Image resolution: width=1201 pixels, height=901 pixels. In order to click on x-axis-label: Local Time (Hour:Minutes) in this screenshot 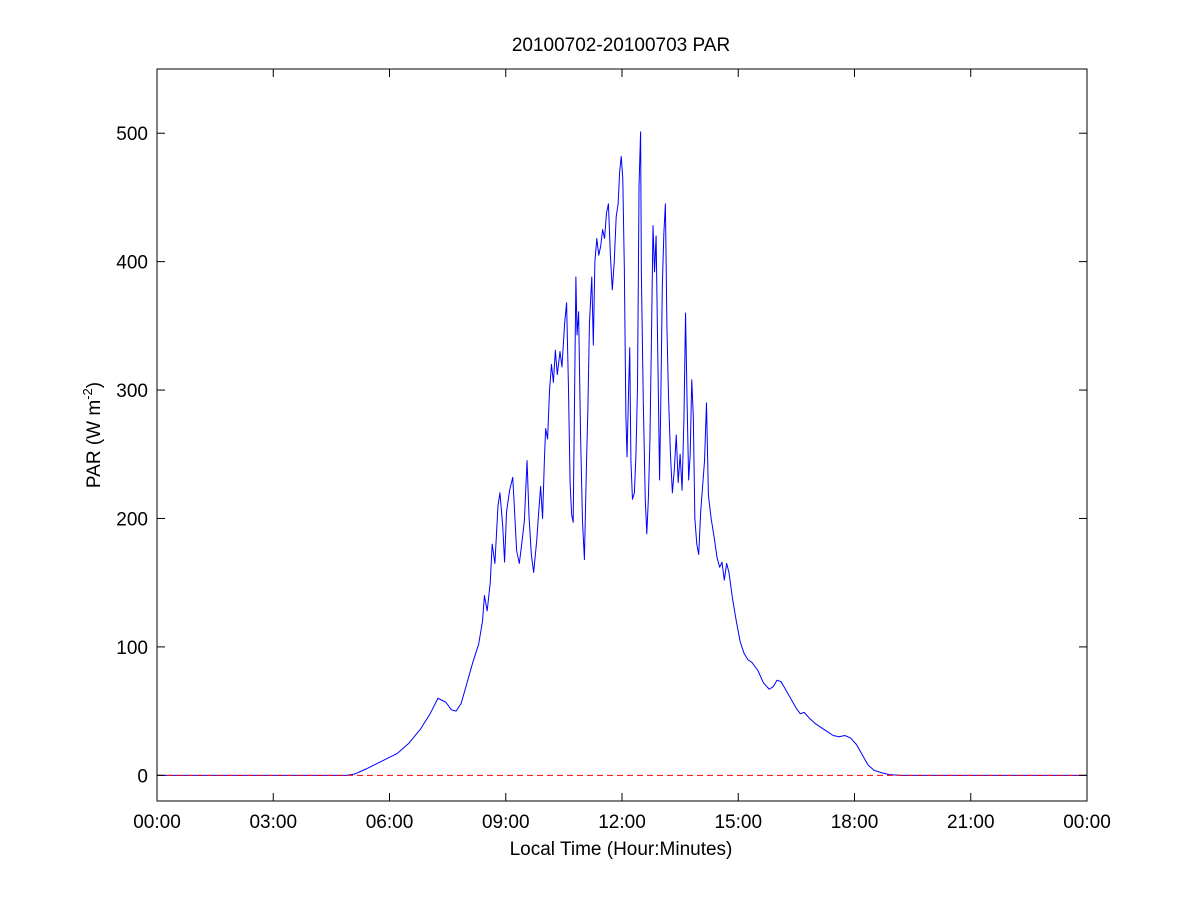, I will do `click(621, 849)`.